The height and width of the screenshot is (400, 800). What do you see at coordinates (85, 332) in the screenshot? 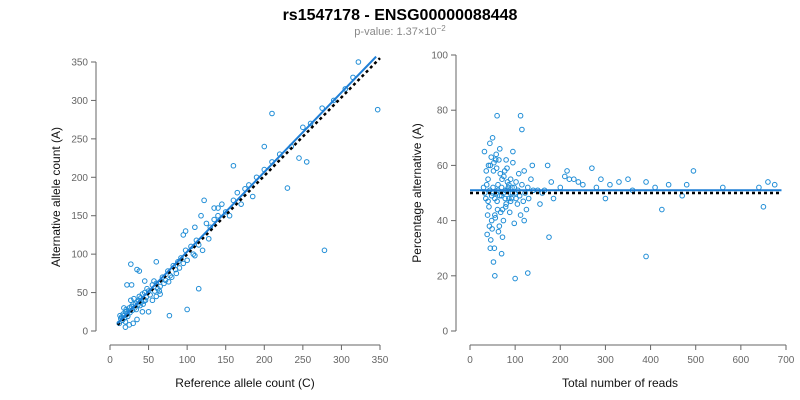
I see `left-y-tick-label: 0` at bounding box center [85, 332].